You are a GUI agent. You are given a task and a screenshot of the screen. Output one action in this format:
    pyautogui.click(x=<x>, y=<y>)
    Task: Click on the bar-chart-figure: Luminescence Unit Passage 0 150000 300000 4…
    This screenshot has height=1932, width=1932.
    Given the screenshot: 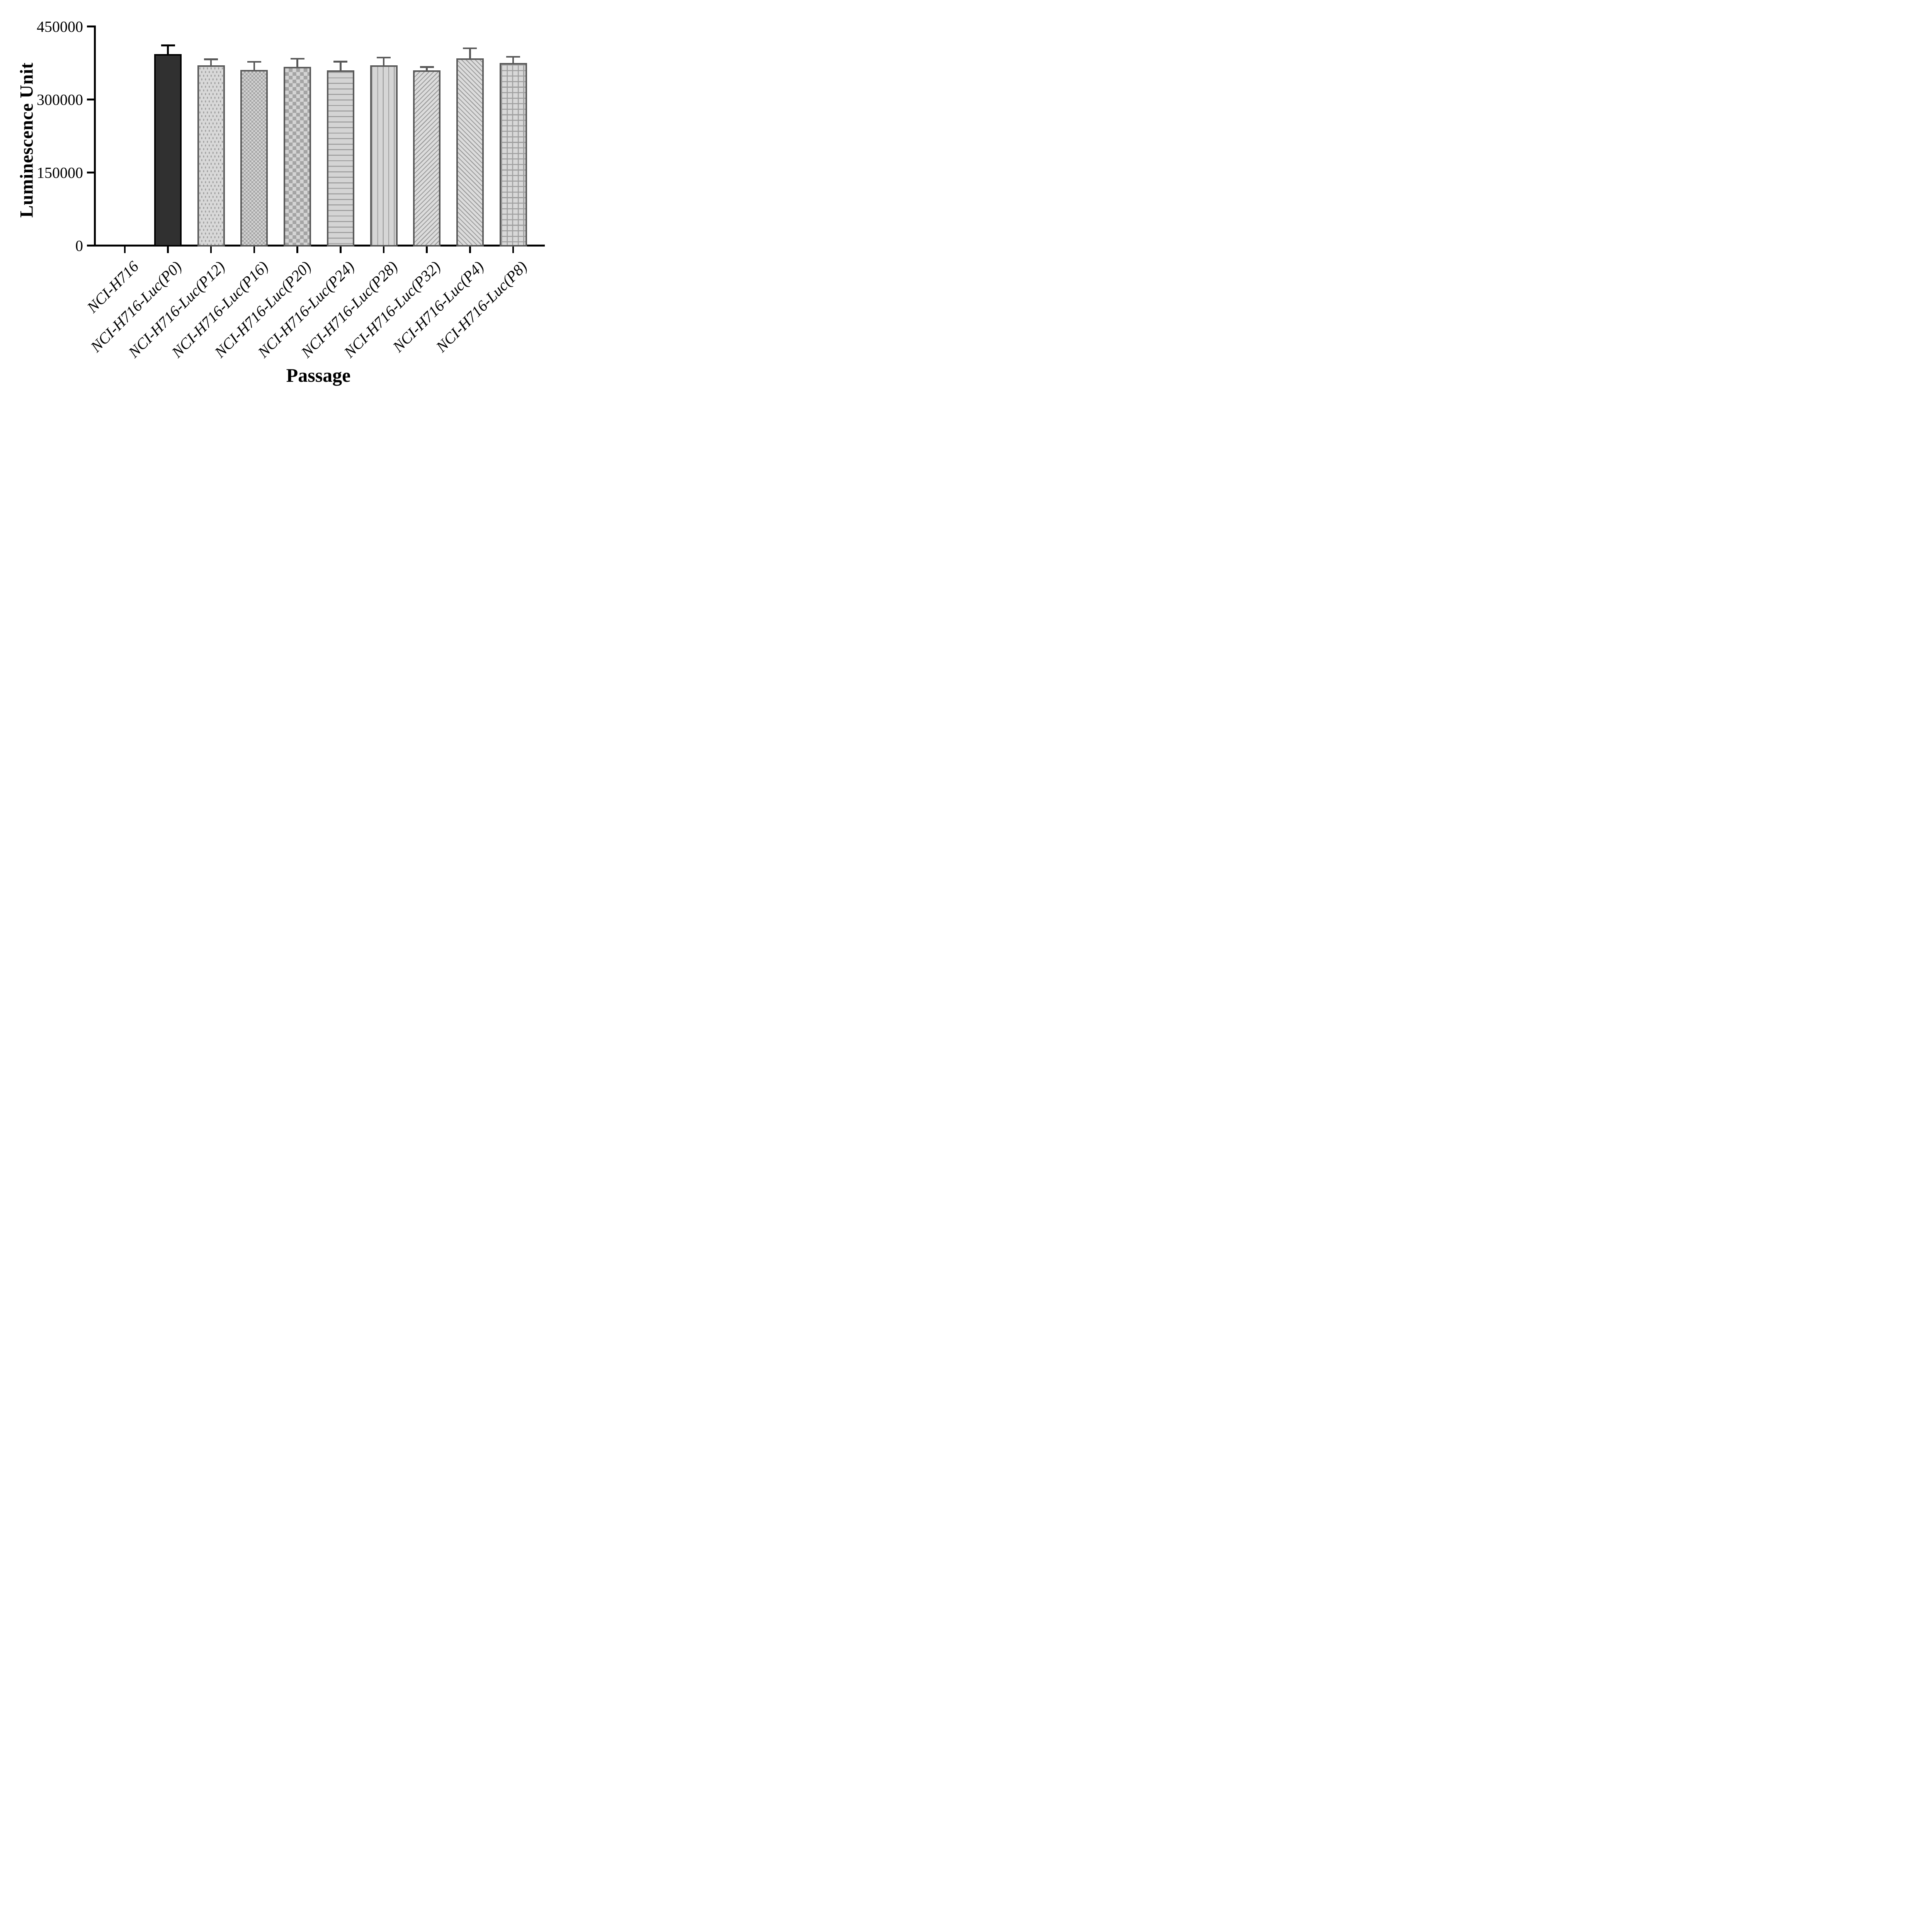 What is the action you would take?
    pyautogui.click(x=282, y=199)
    